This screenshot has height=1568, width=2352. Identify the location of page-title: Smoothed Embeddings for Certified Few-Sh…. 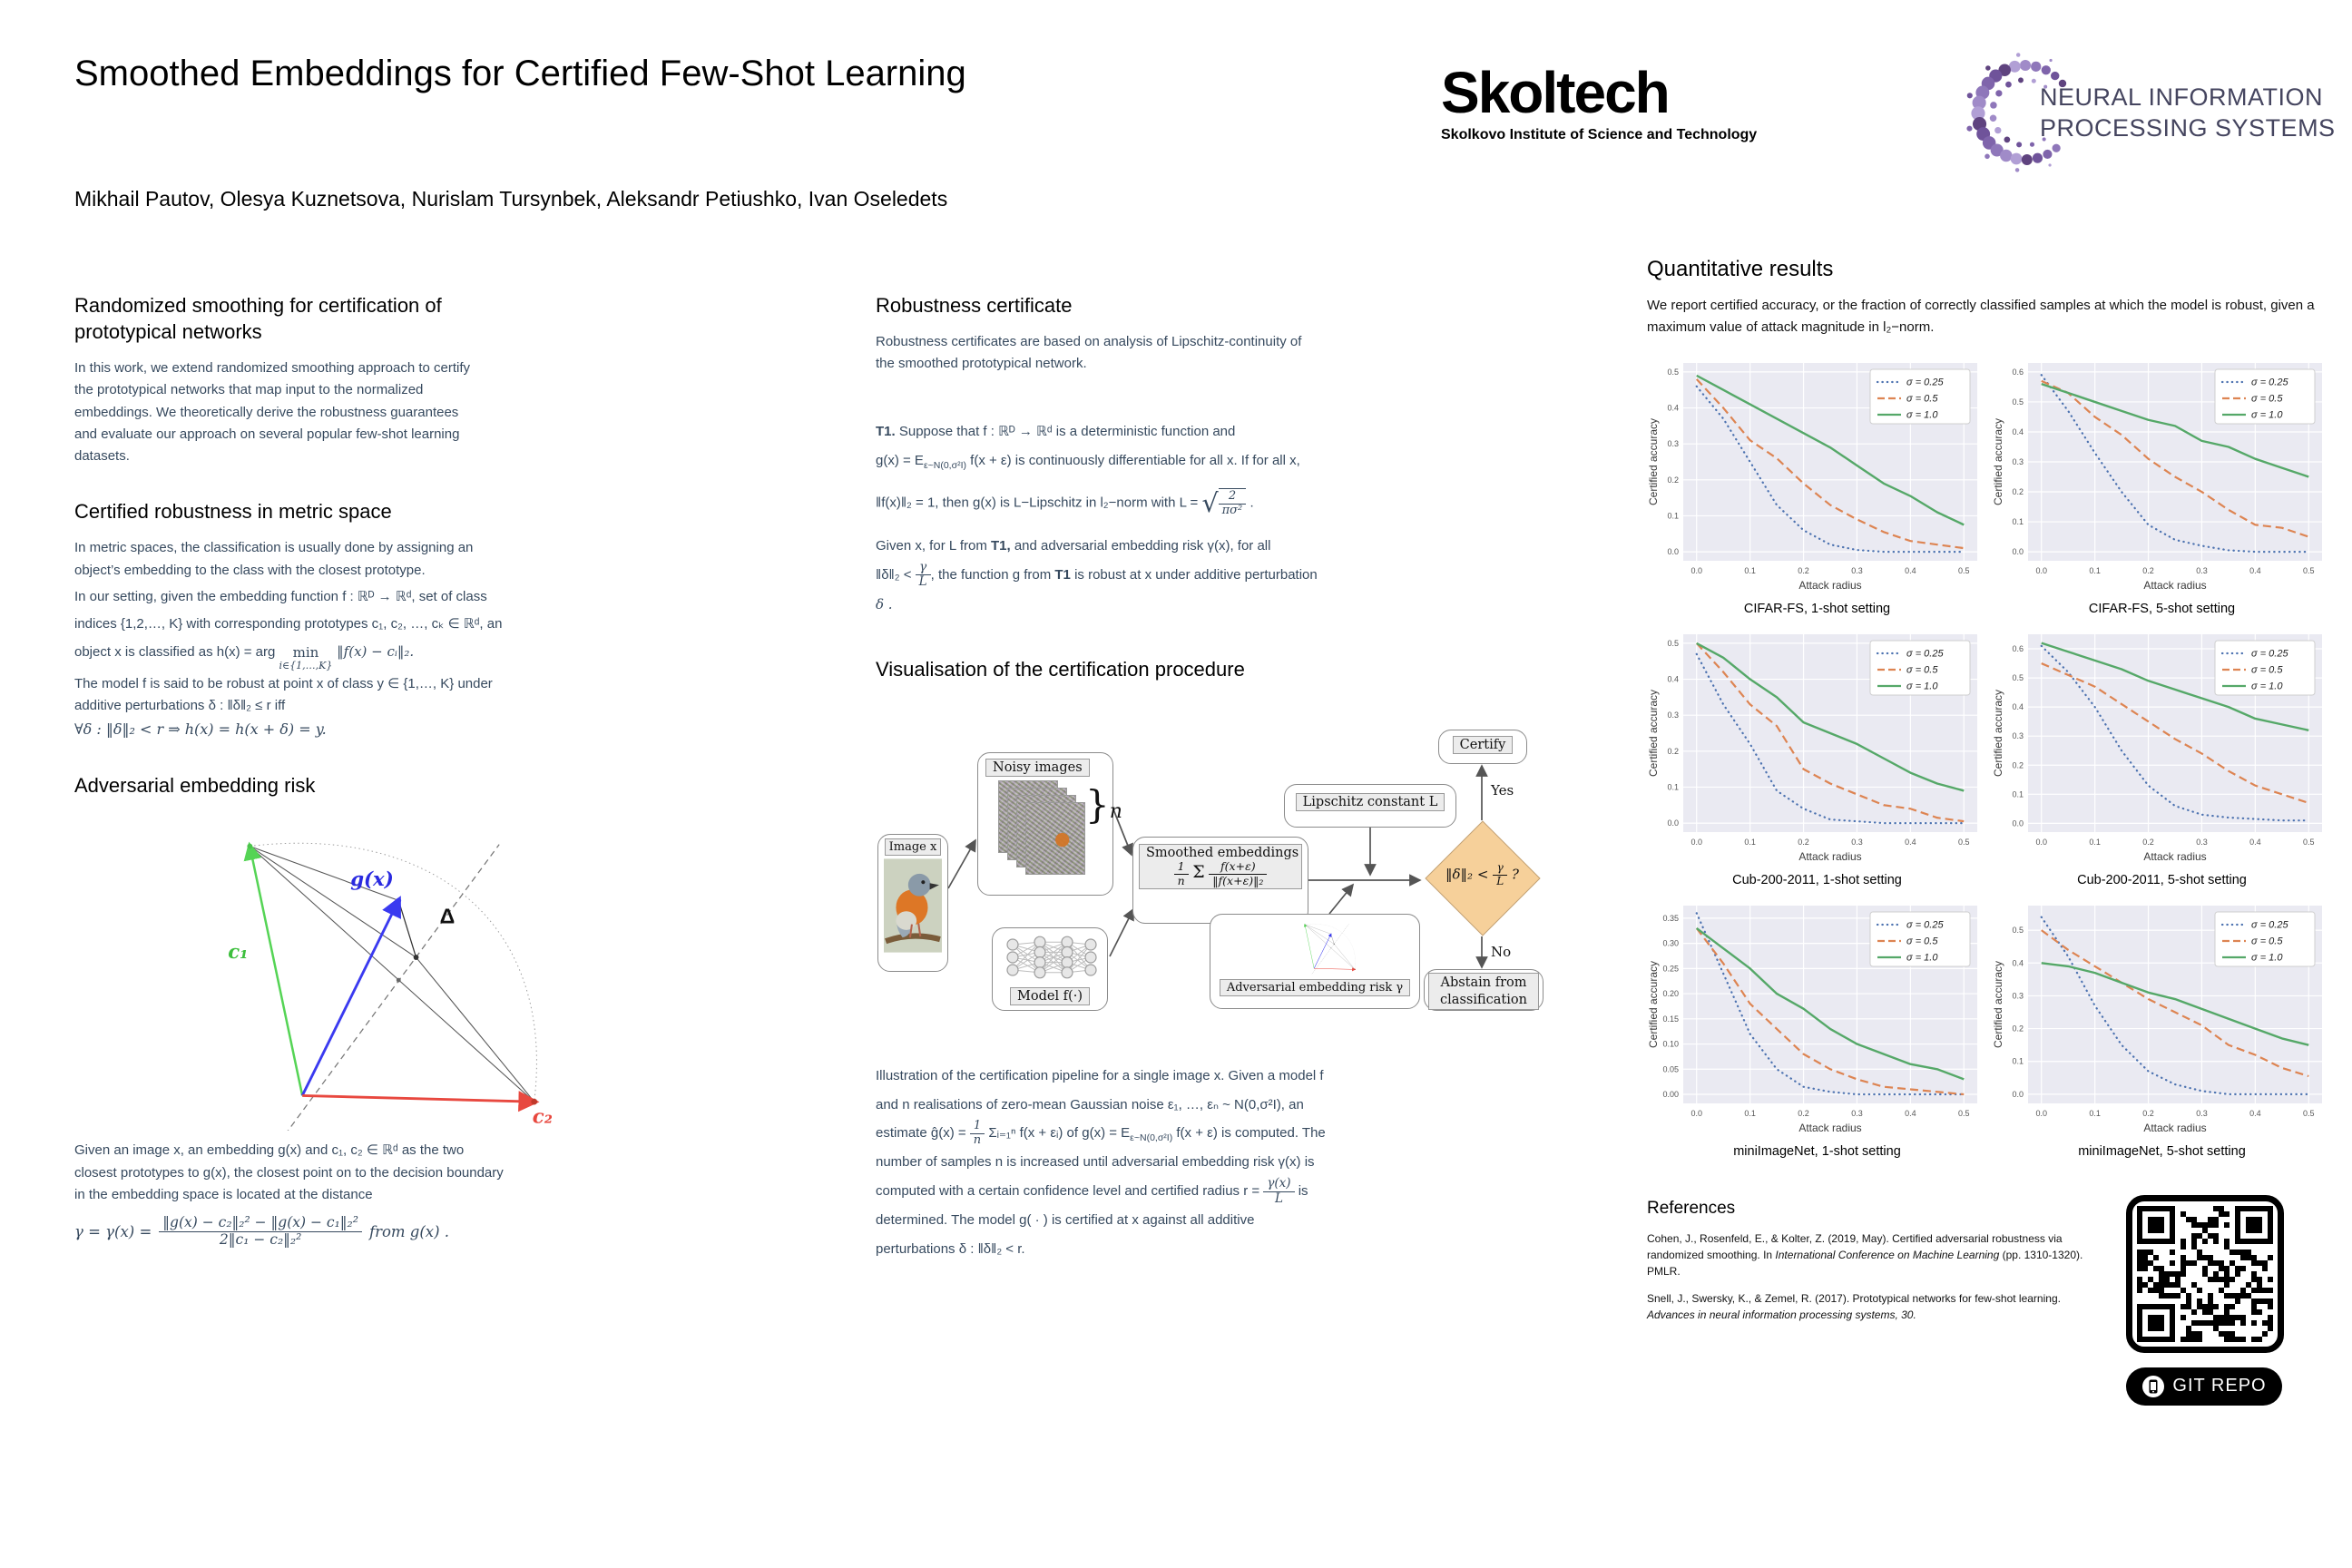
(520, 73).